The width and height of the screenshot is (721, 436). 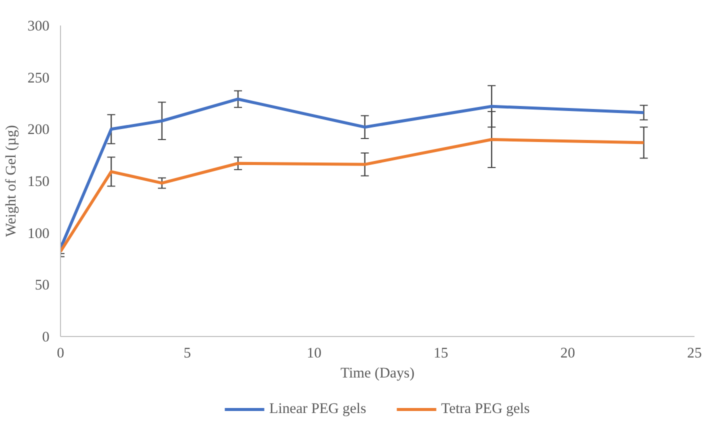 I want to click on y-tick-label: 0, so click(x=46, y=338).